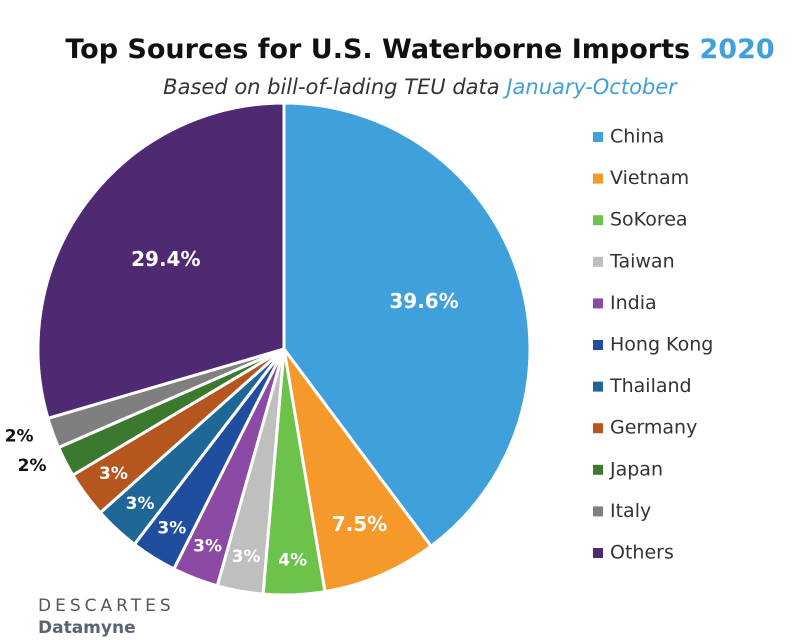 This screenshot has height=641, width=800. Describe the element at coordinates (737, 49) in the screenshot. I see `chart-title-year: 2020` at that location.